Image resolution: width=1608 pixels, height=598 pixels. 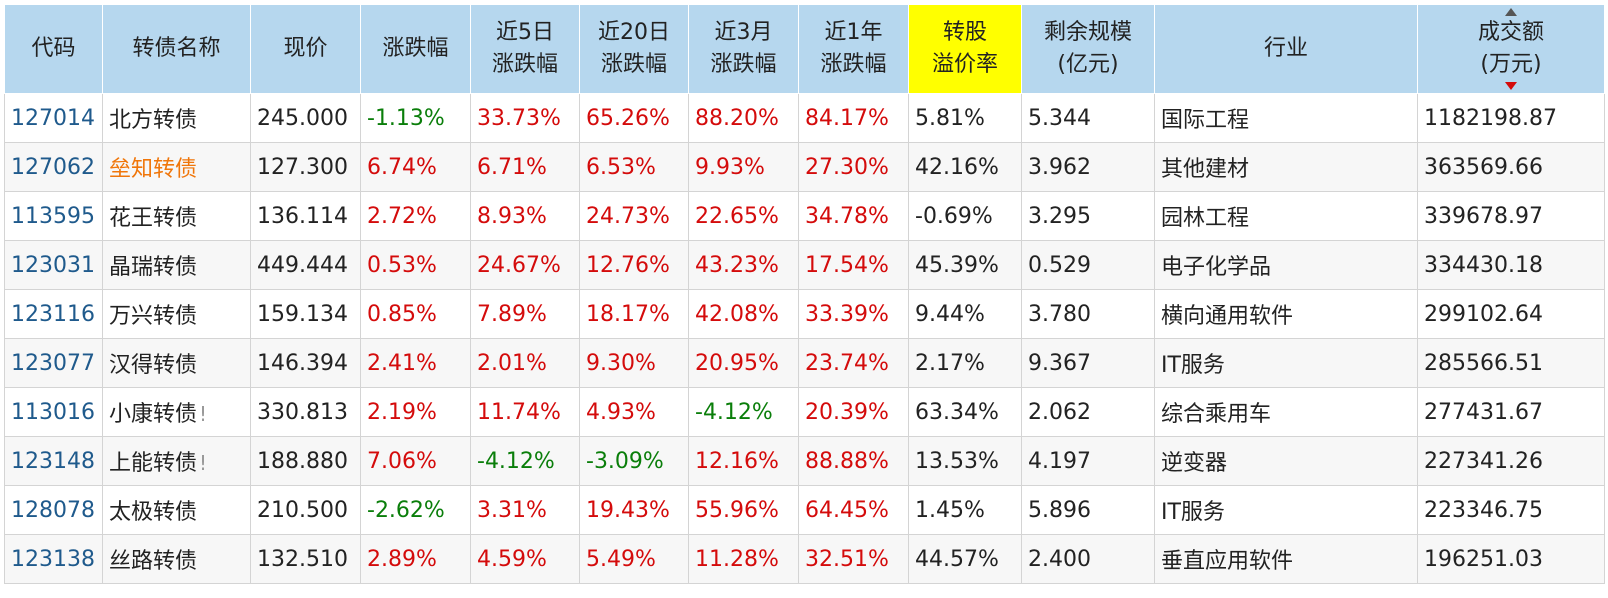 I want to click on bond-name-text: 太极转债, so click(x=153, y=512).